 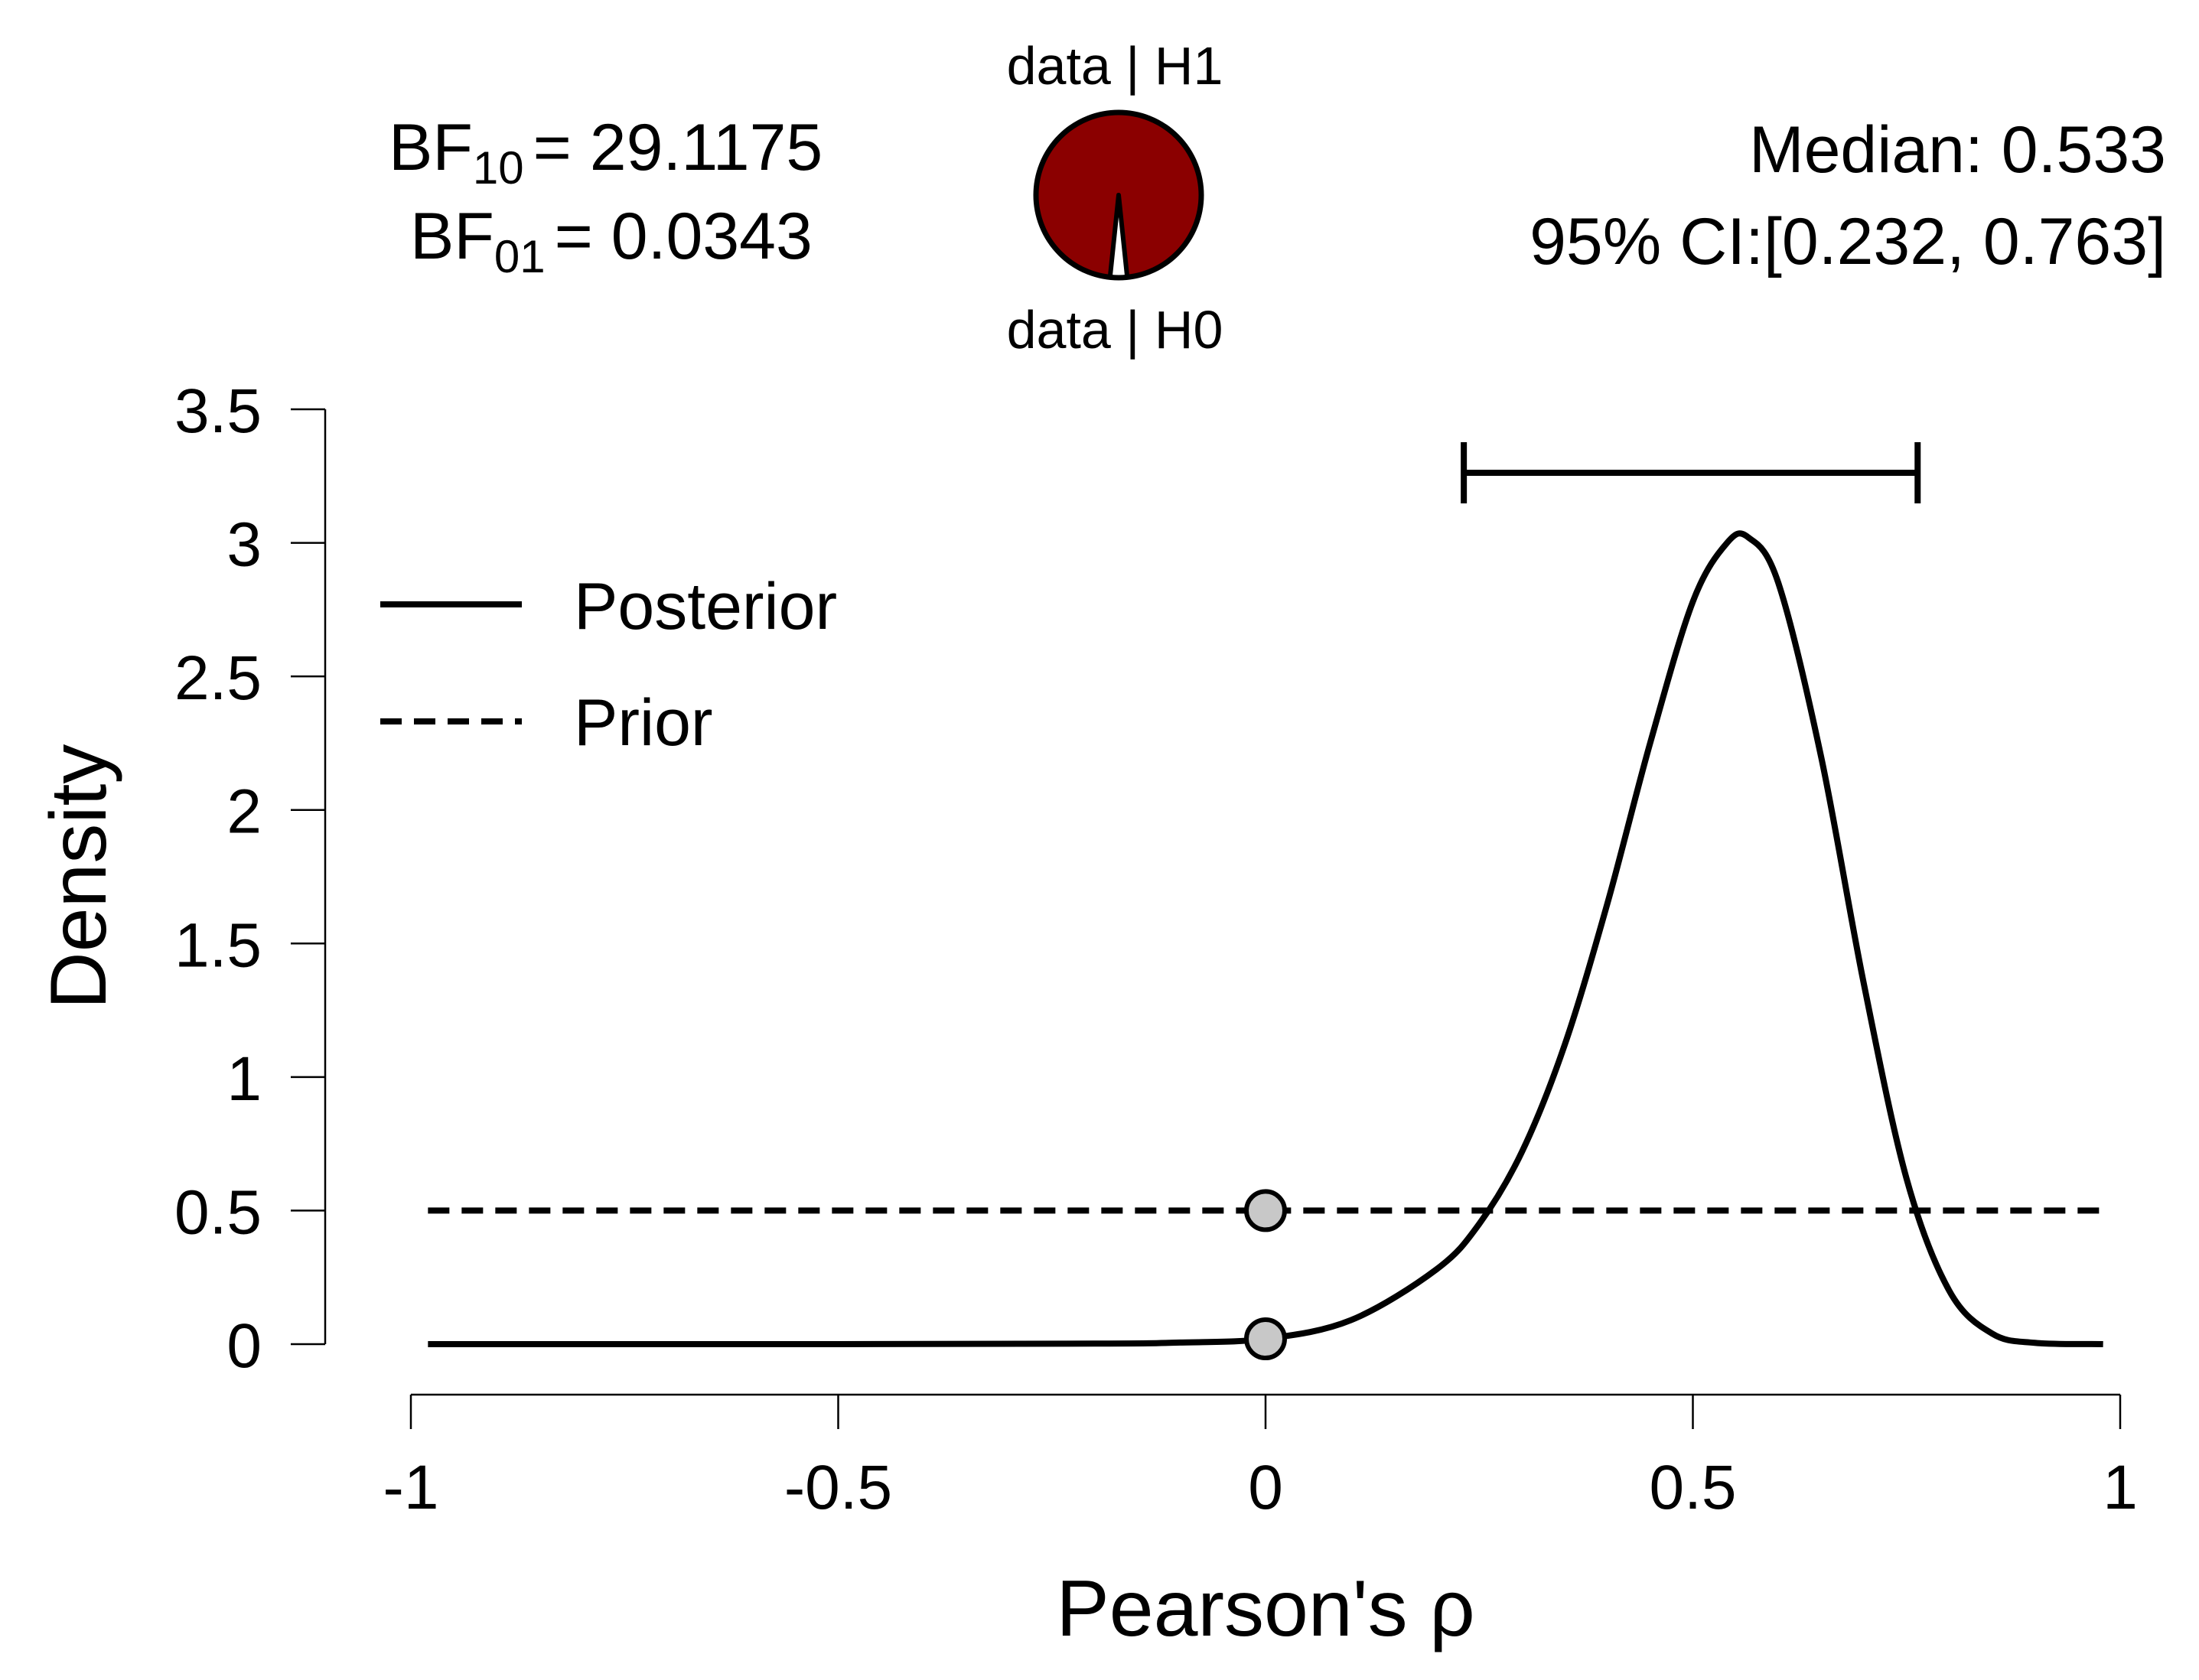 What do you see at coordinates (218, 1212) in the screenshot?
I see `y-tick-label: 0.5` at bounding box center [218, 1212].